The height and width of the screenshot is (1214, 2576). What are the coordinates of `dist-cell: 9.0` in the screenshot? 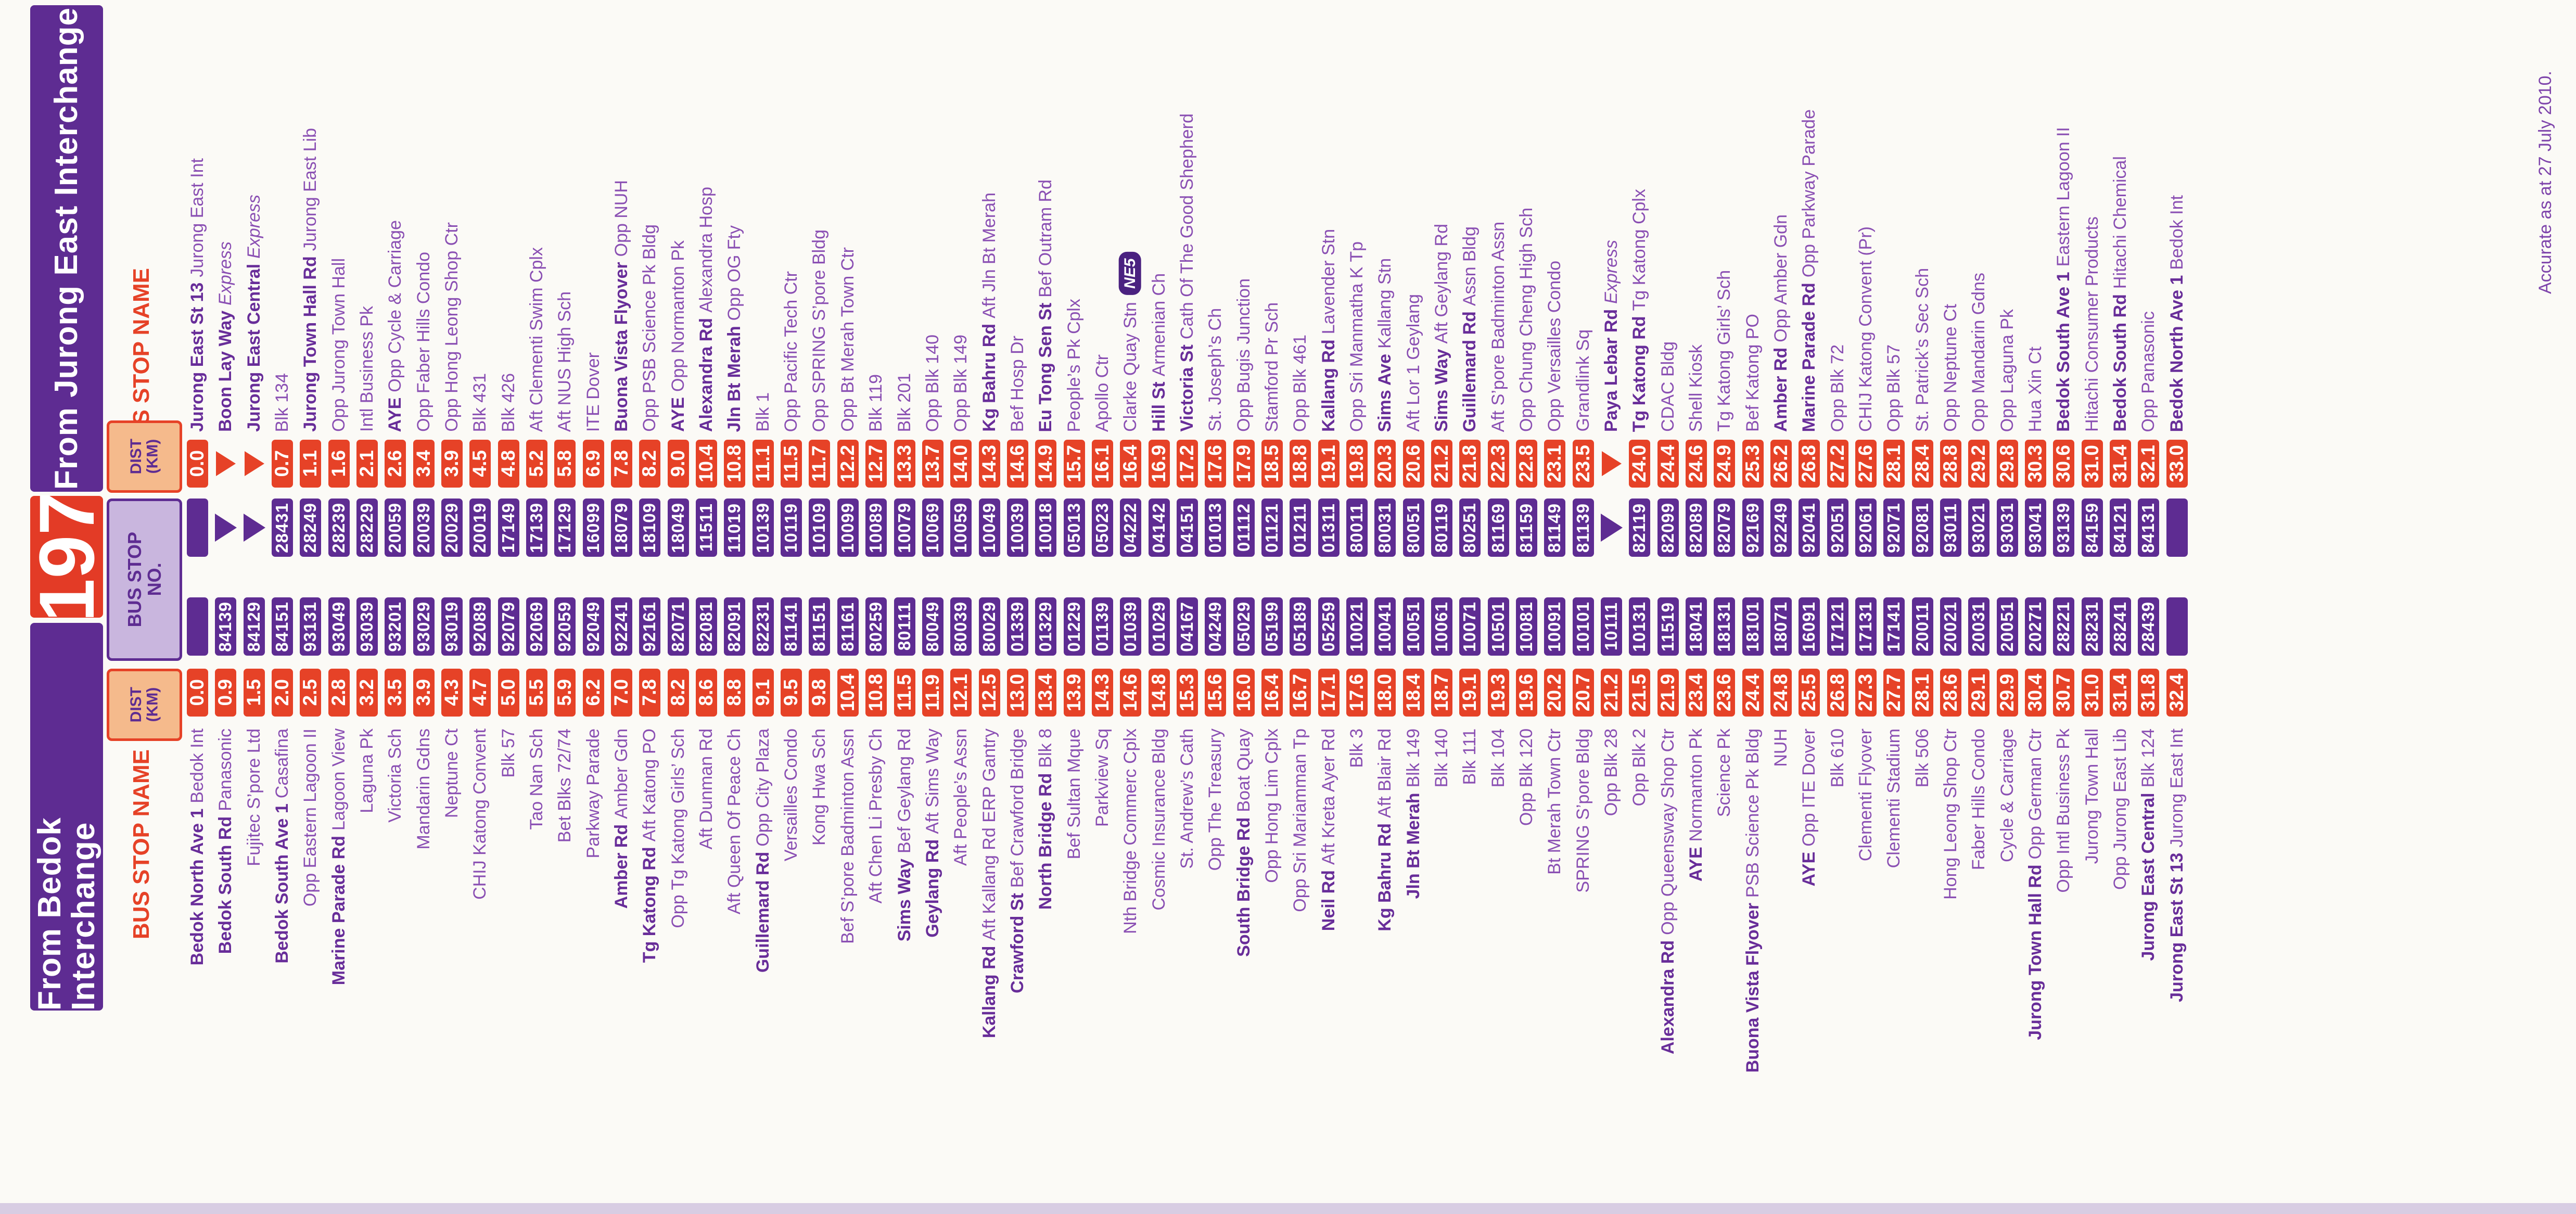 It's located at (678, 464).